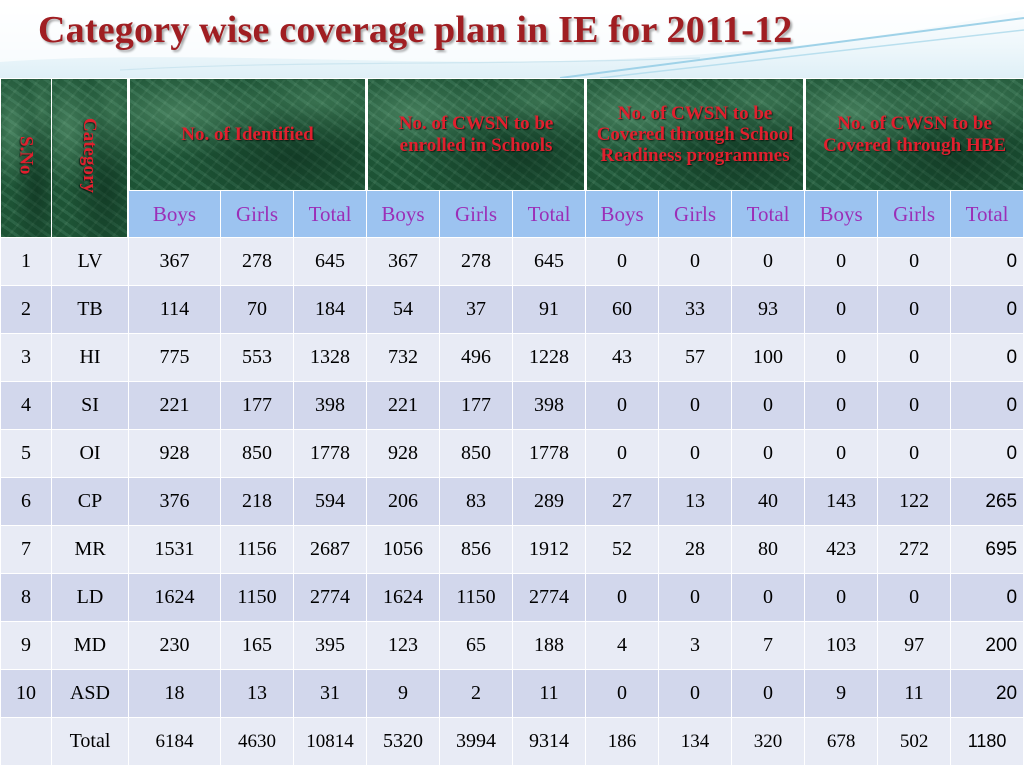 This screenshot has width=1024, height=768. What do you see at coordinates (695, 309) in the screenshot?
I see `cell: 33` at bounding box center [695, 309].